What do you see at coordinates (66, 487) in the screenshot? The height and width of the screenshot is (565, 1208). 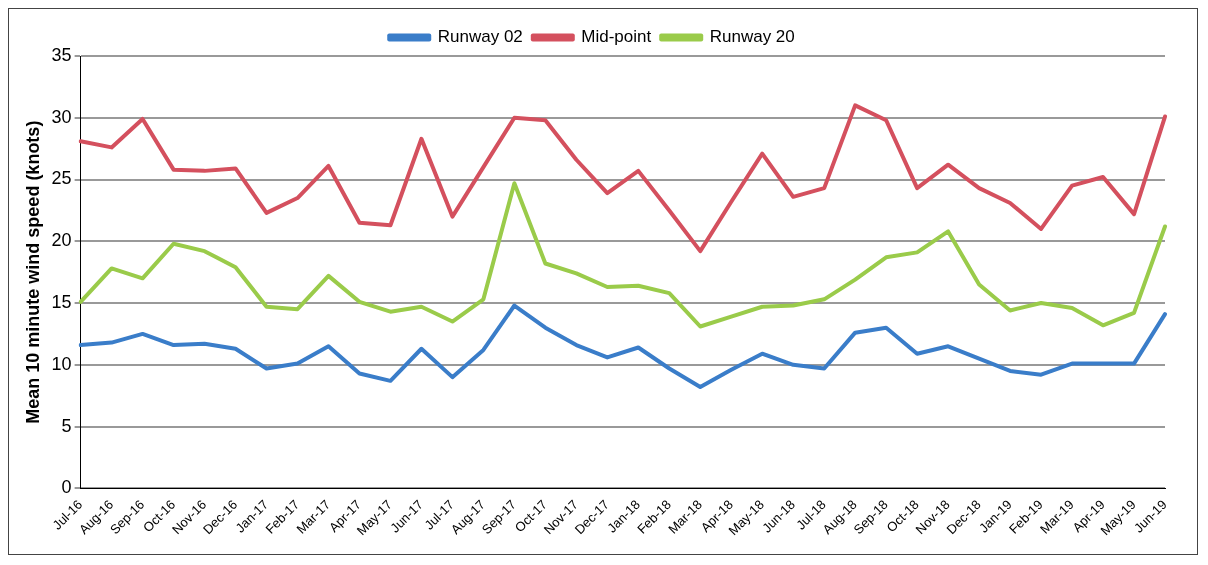 I see `y-tick-label: 0` at bounding box center [66, 487].